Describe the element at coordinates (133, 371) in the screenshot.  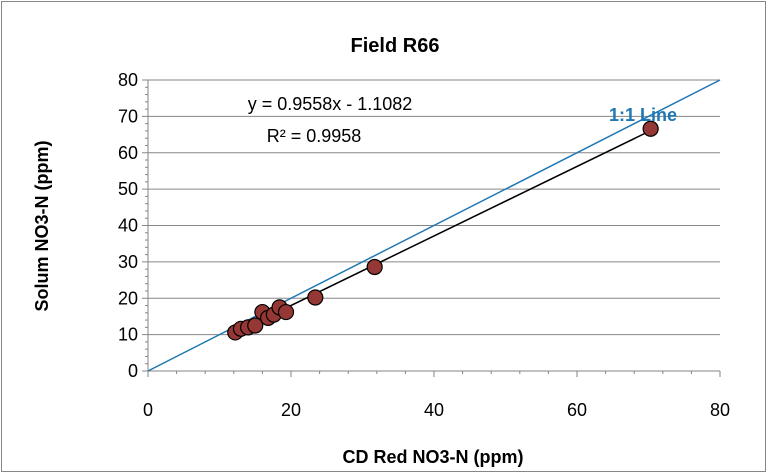
I see `y-tick-label: 0` at that location.